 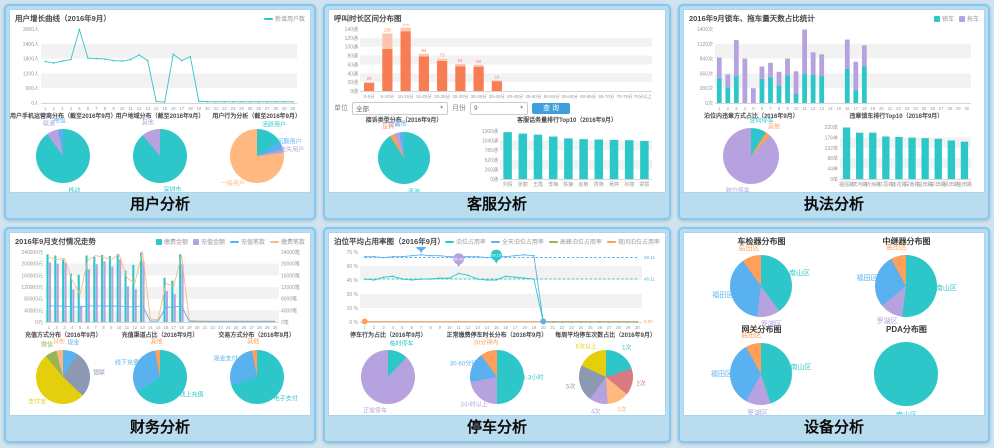 I want to click on pie-gateway-chart: 南山区 罗湖区 福田区 盐田区, so click(x=761, y=373).